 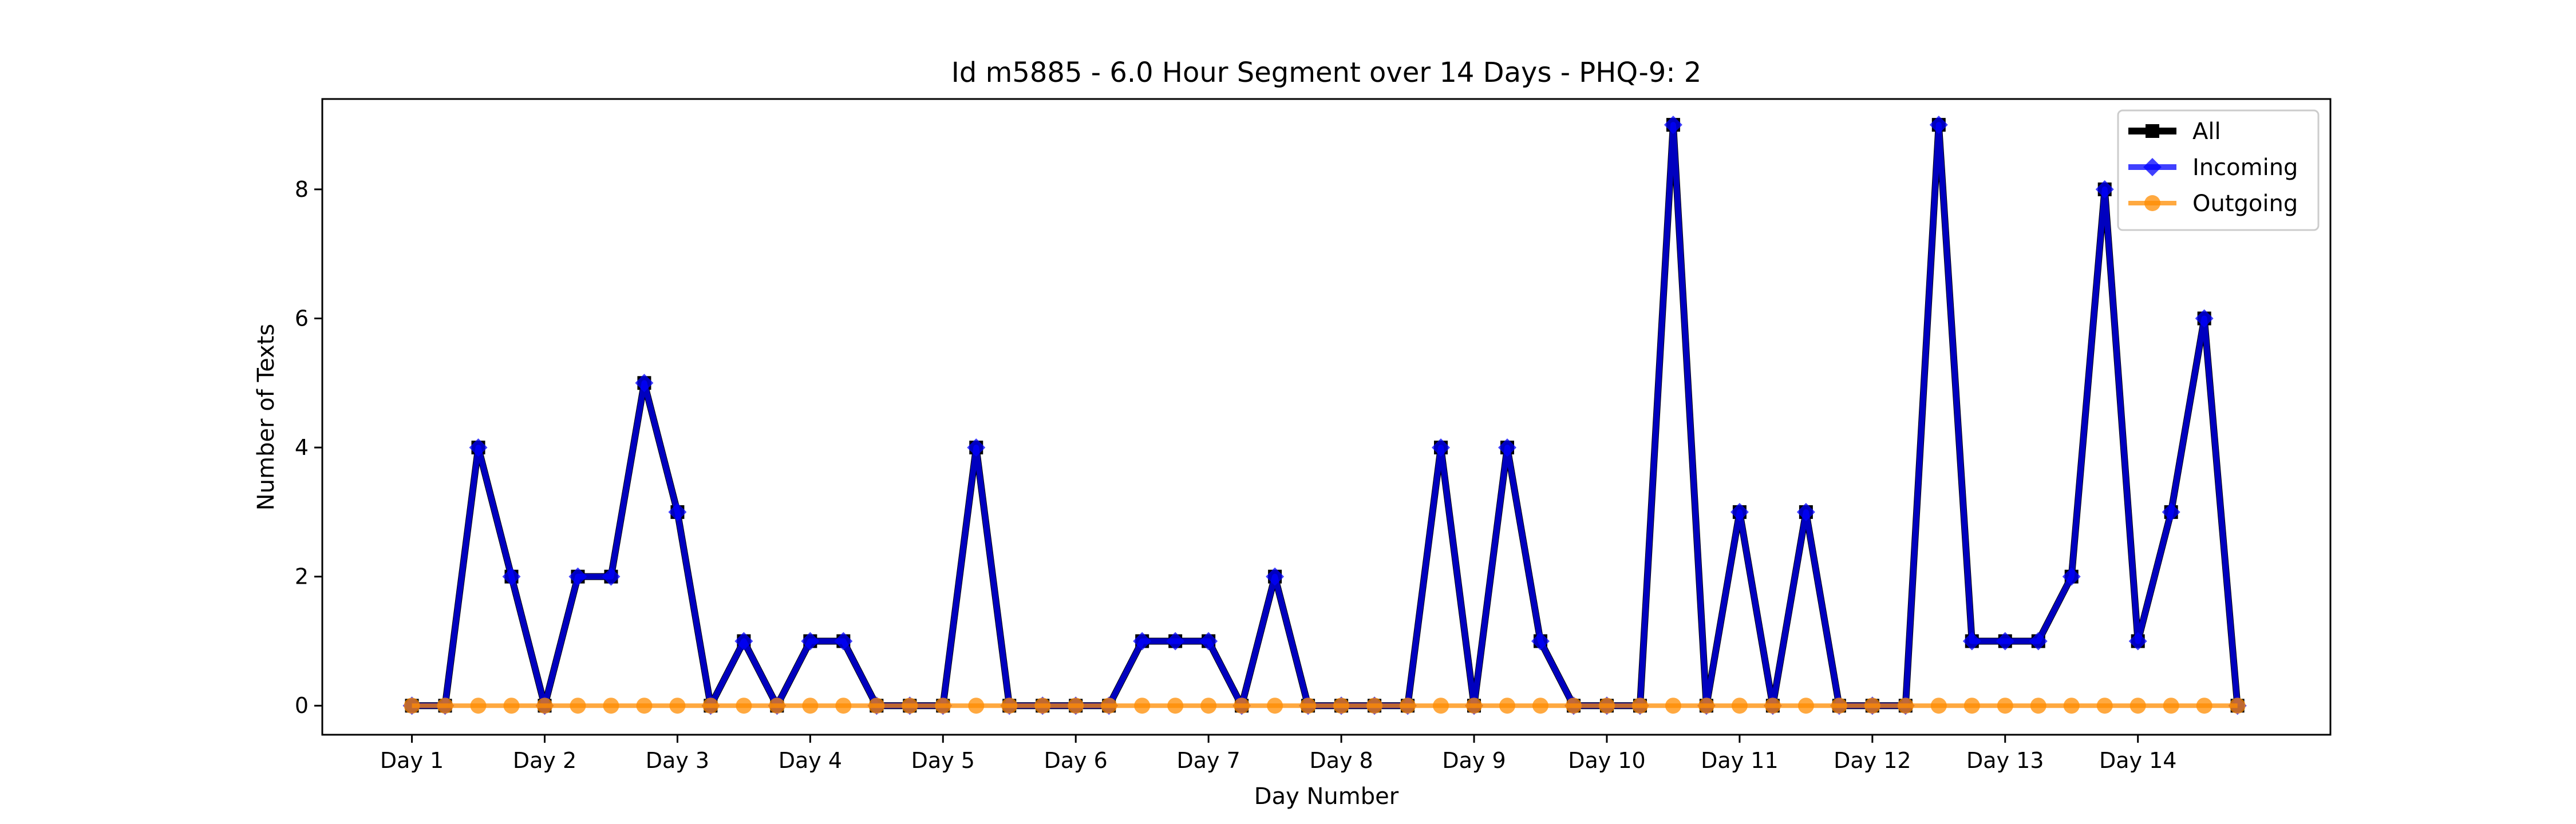 I want to click on x-tick-label: Day 9, so click(x=1474, y=760).